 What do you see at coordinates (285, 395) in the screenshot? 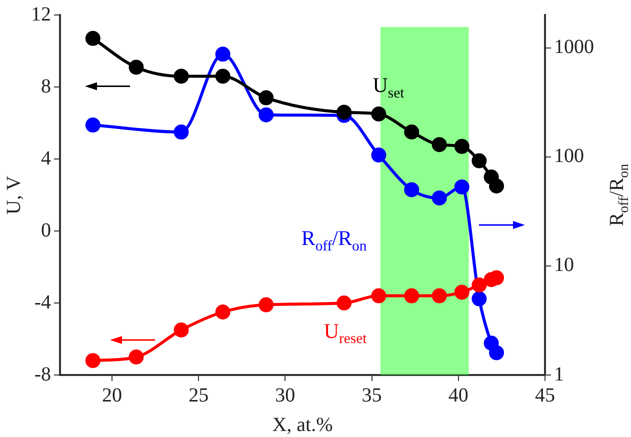
I see `x-tick-label: 30` at bounding box center [285, 395].